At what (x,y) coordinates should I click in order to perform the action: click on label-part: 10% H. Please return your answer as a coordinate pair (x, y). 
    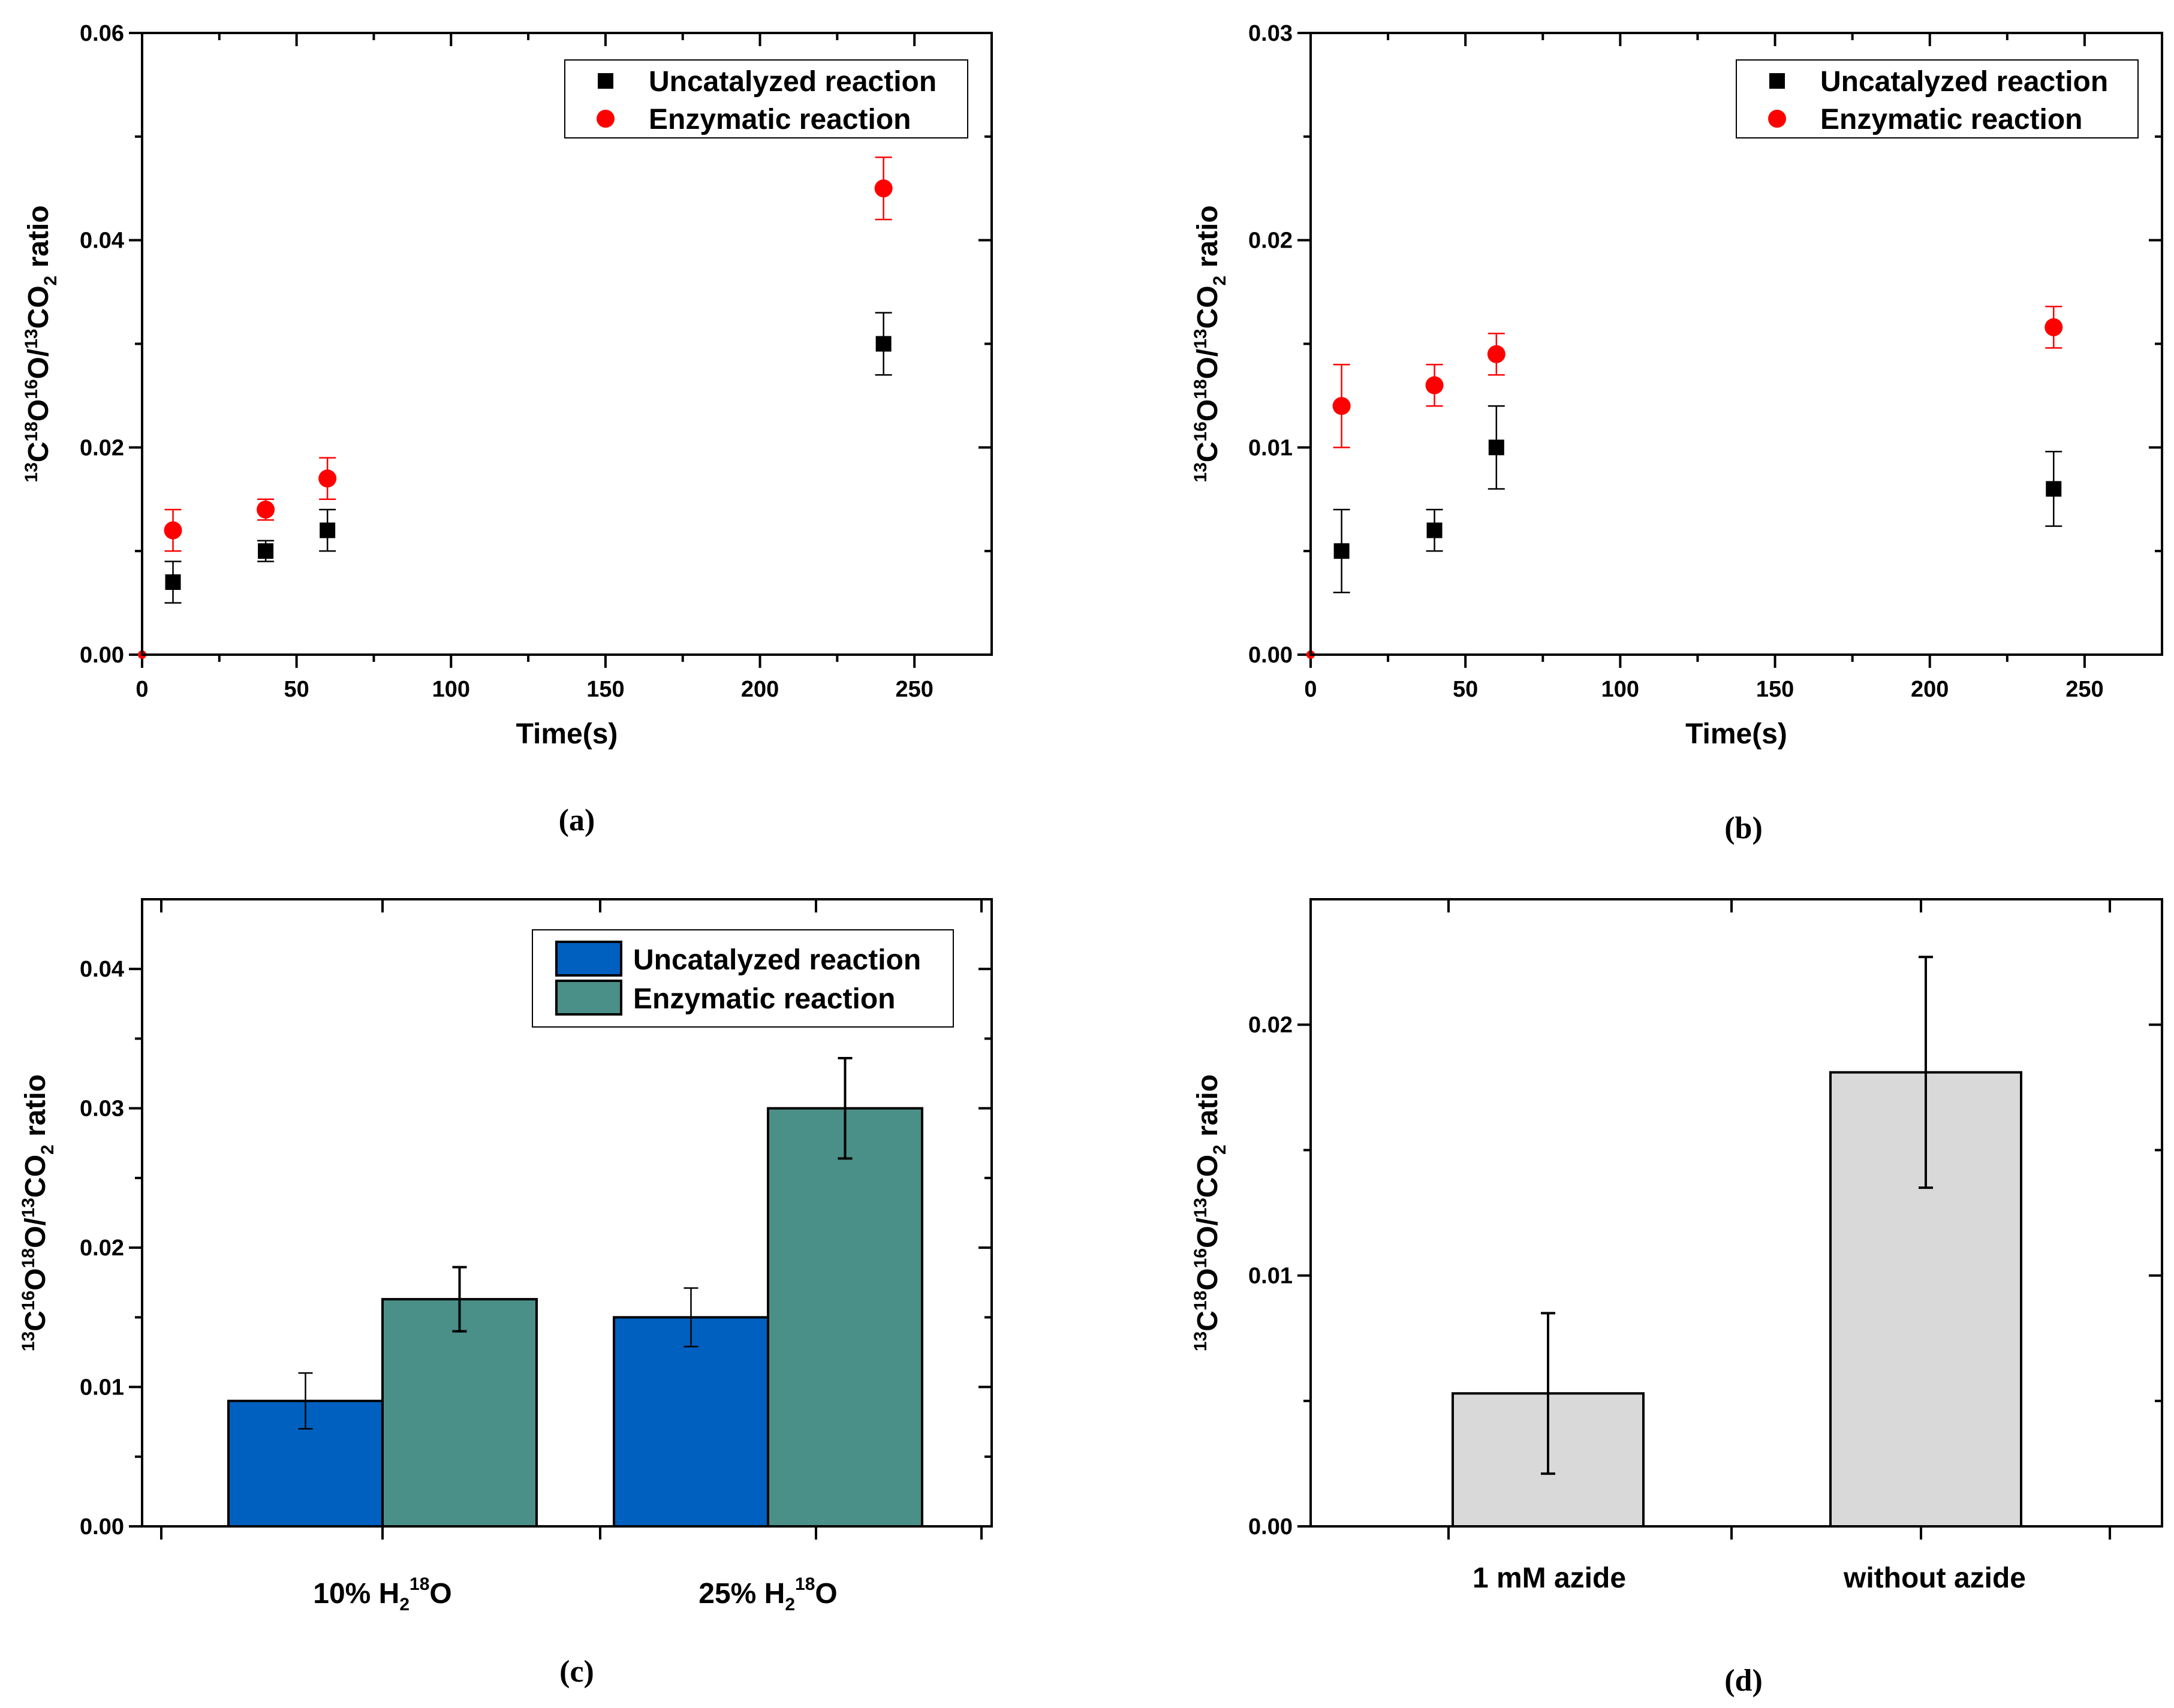
    Looking at the image, I should click on (356, 1594).